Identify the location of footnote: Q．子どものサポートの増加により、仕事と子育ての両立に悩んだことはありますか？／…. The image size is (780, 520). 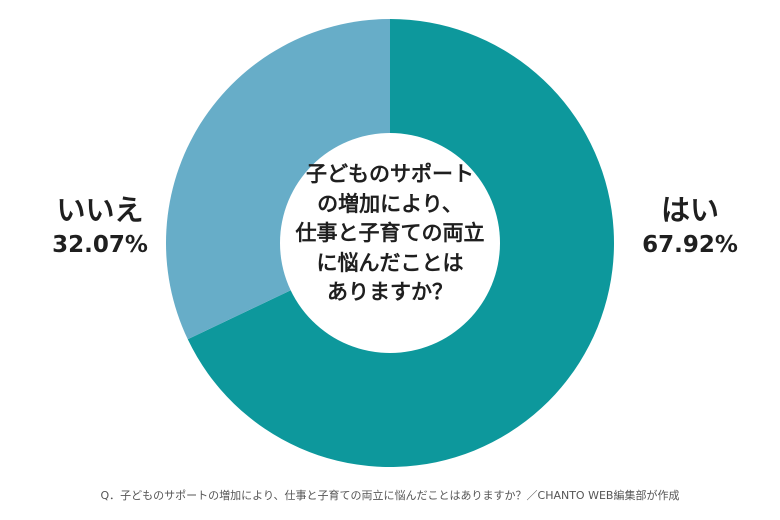
(390, 495).